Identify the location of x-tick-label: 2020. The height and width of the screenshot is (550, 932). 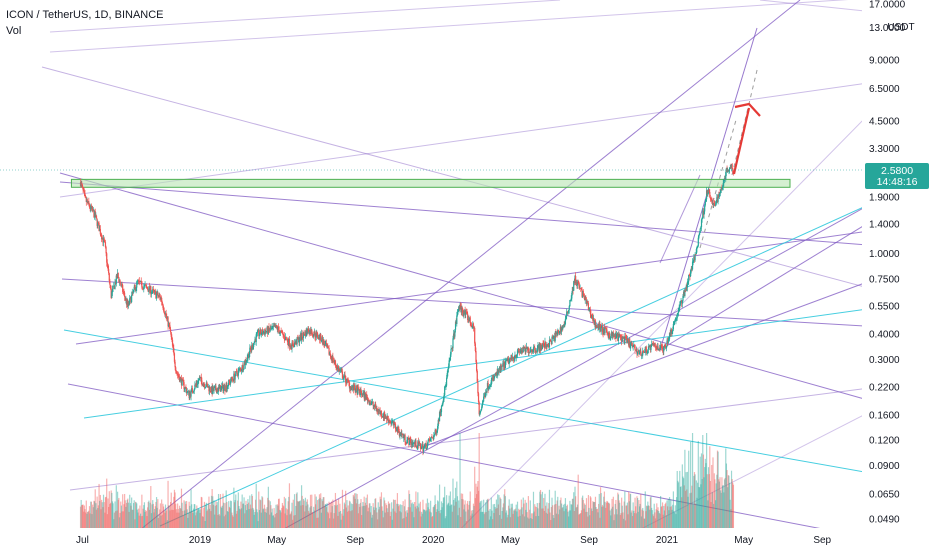
(433, 540).